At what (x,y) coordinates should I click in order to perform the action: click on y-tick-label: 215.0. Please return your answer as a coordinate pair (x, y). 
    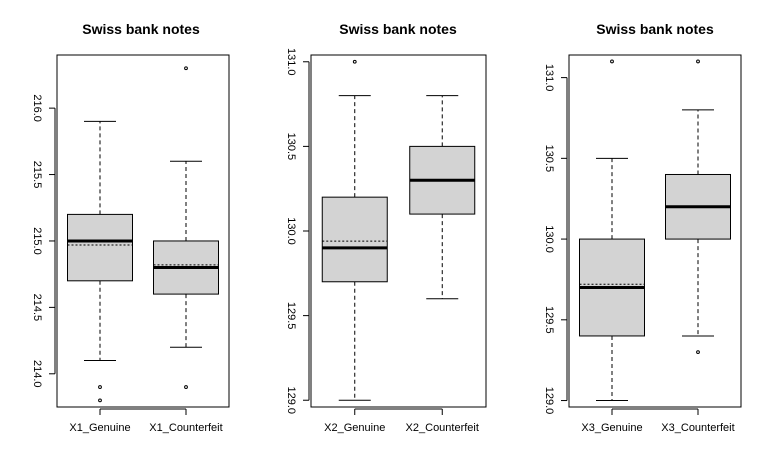
    Looking at the image, I should click on (37, 241).